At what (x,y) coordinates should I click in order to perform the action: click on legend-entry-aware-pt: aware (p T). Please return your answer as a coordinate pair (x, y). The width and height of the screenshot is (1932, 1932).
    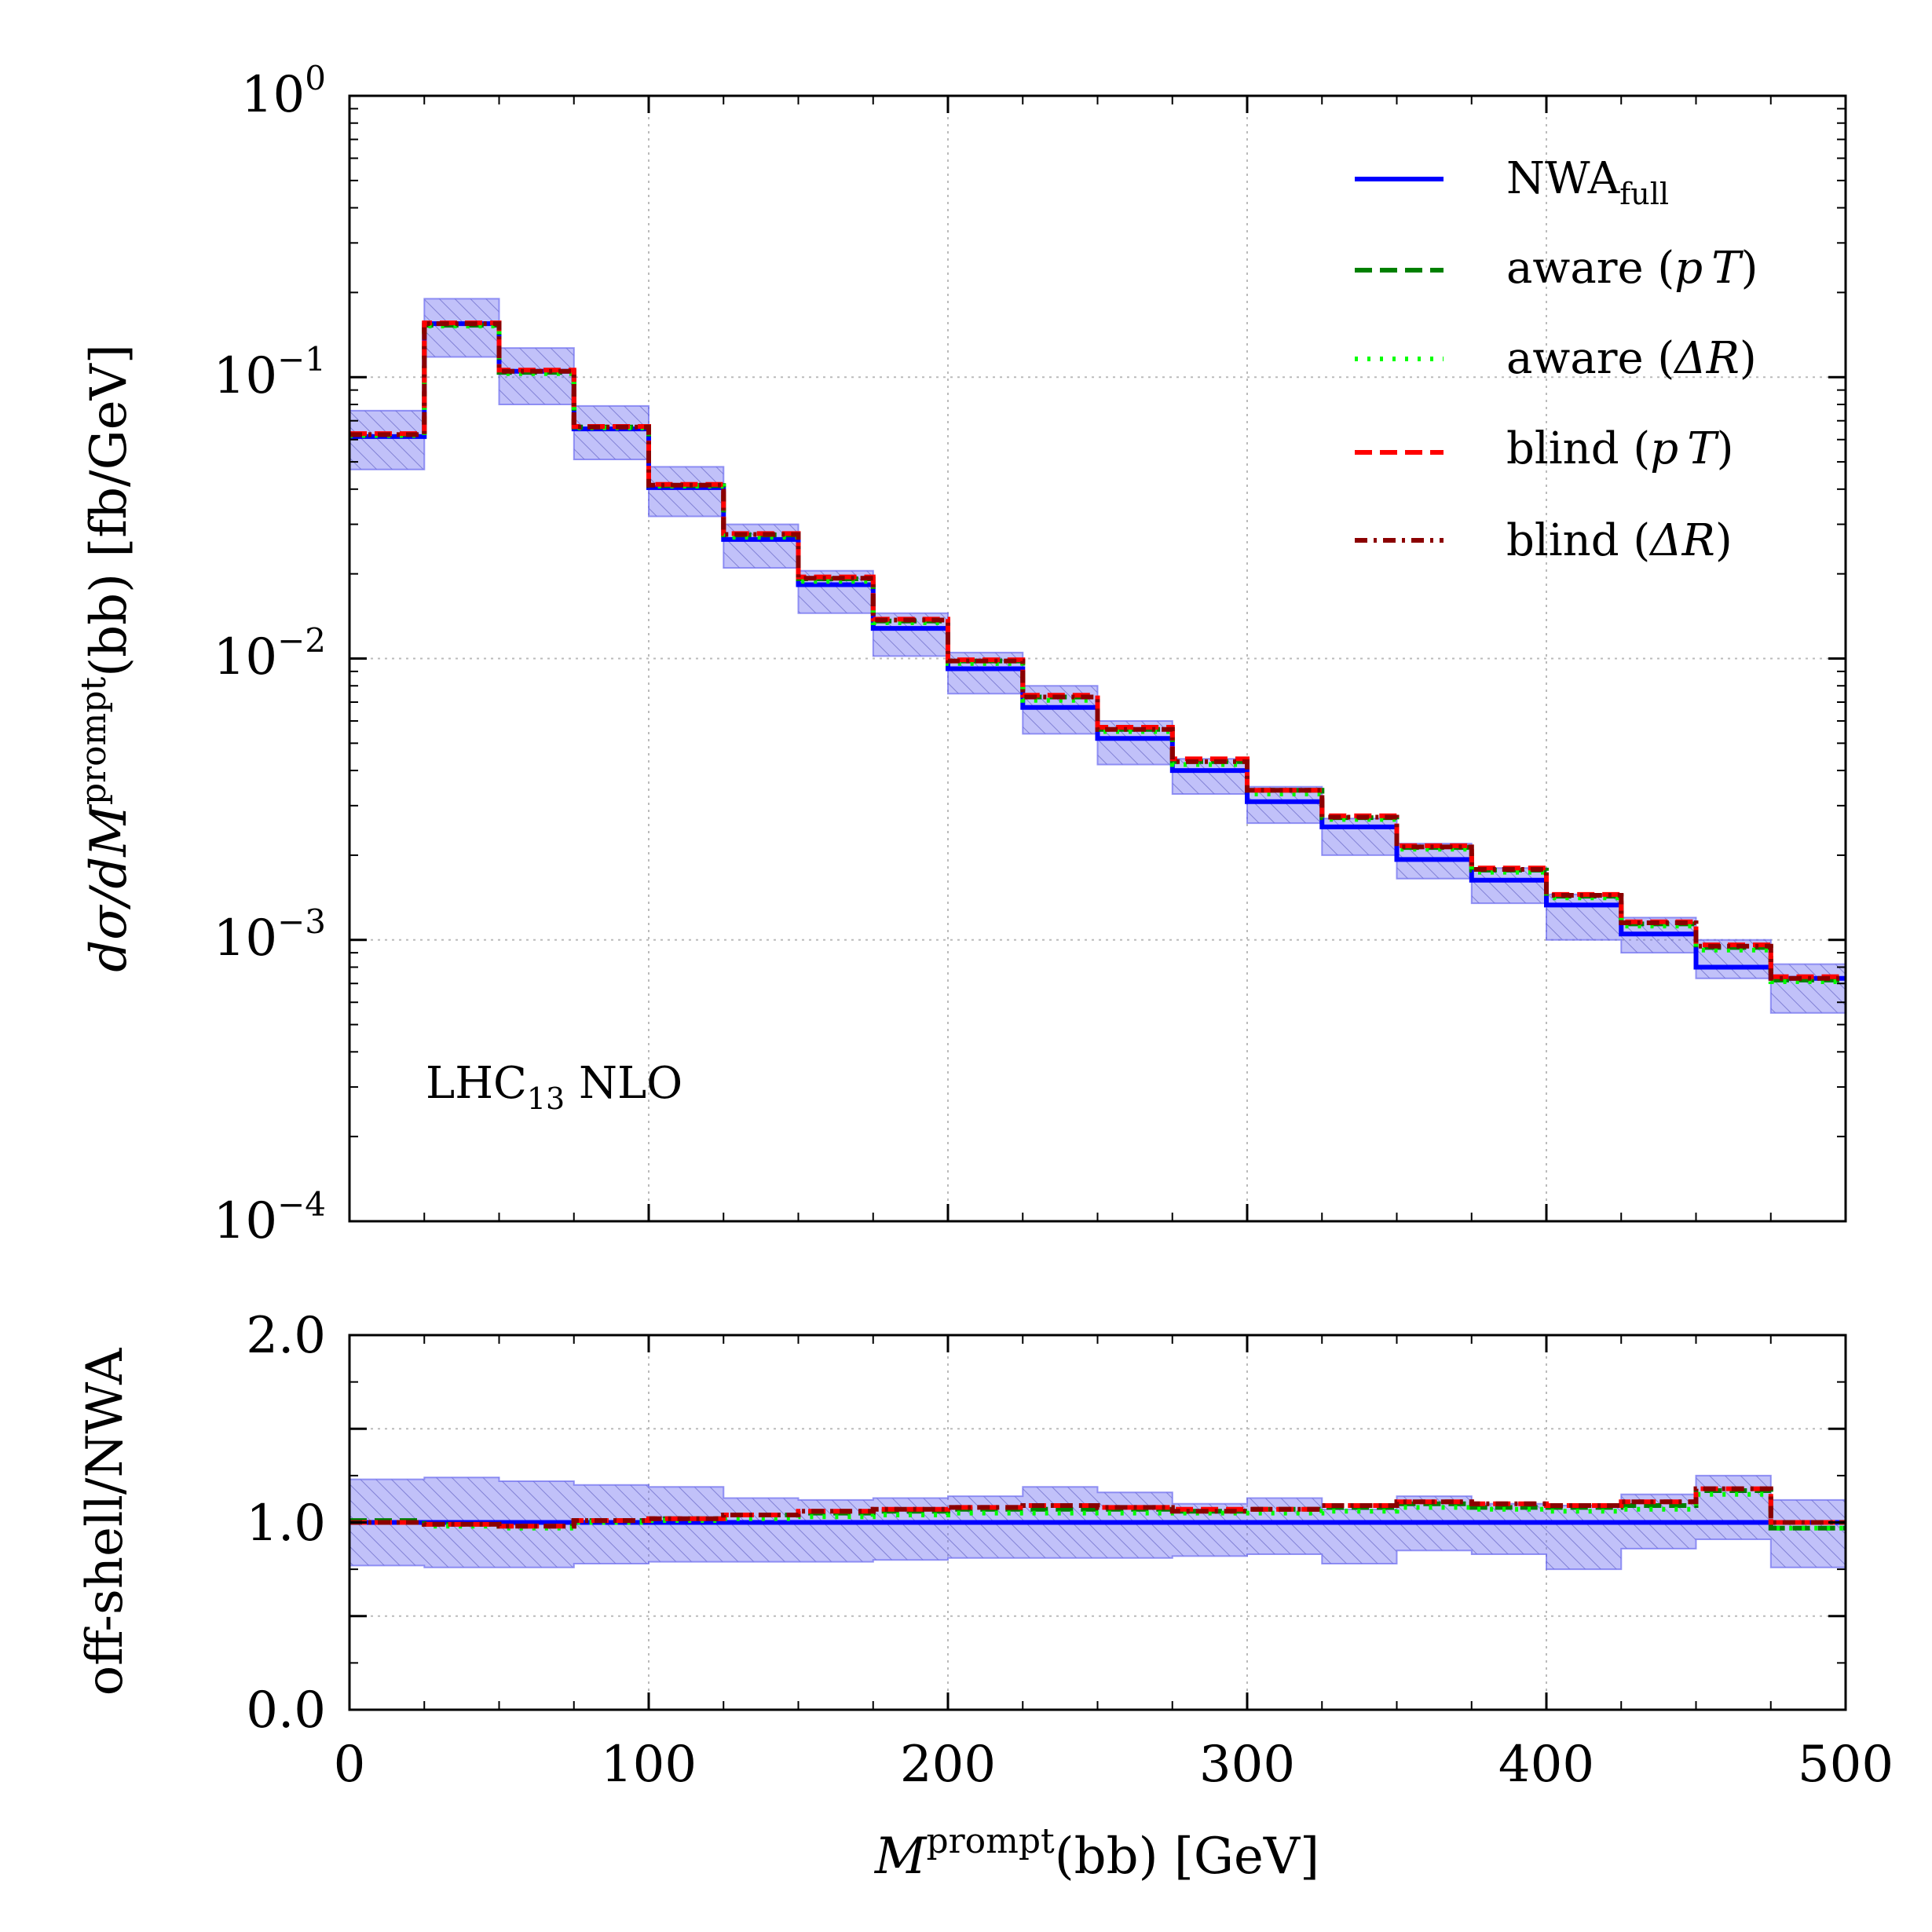
    Looking at the image, I should click on (1556, 268).